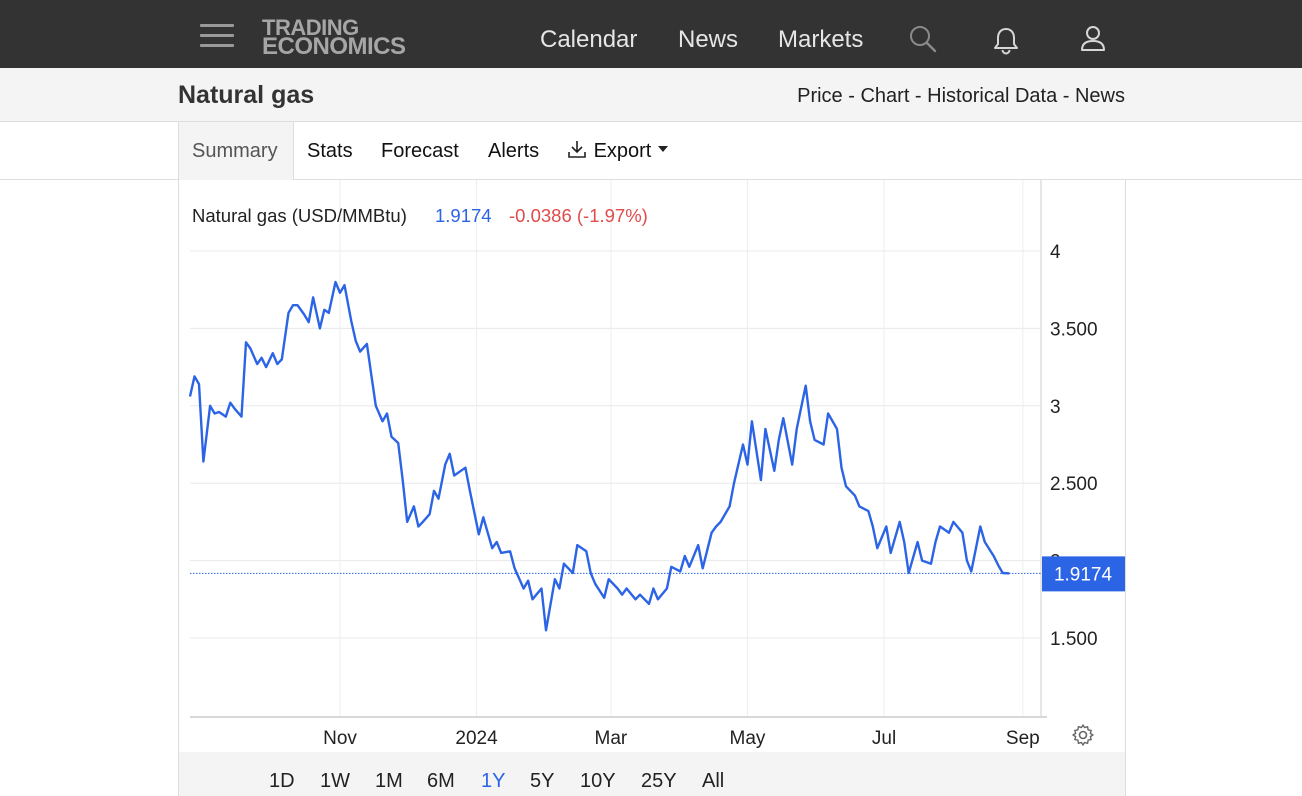 This screenshot has height=796, width=1302. I want to click on download-icon, so click(577, 149).